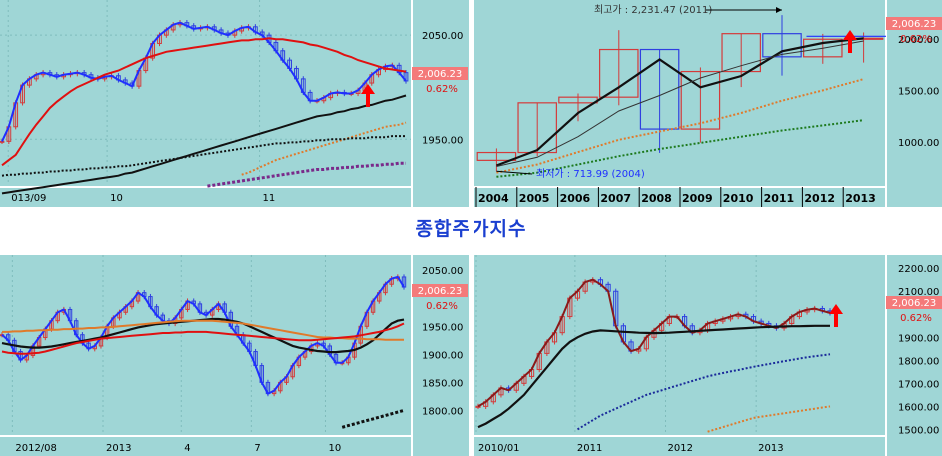  Describe the element at coordinates (918, 407) in the screenshot. I see `y-tick-label: 1600.00` at that location.